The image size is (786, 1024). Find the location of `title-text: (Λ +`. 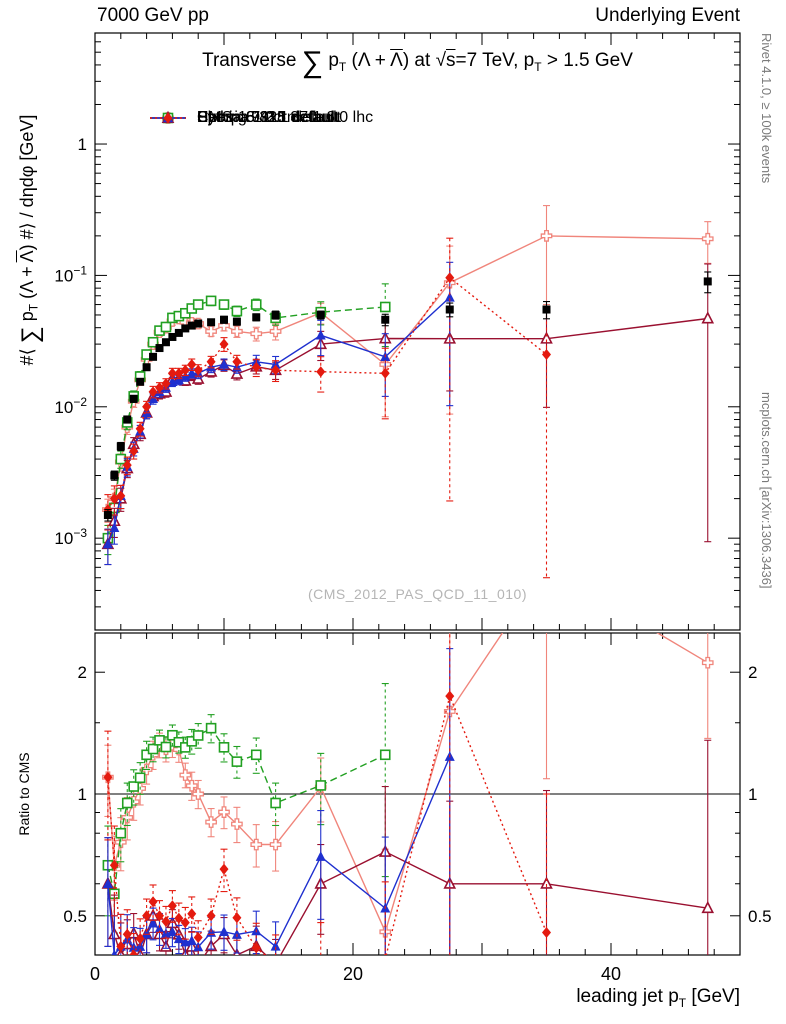

title-text: (Λ + is located at coordinates (368, 60).